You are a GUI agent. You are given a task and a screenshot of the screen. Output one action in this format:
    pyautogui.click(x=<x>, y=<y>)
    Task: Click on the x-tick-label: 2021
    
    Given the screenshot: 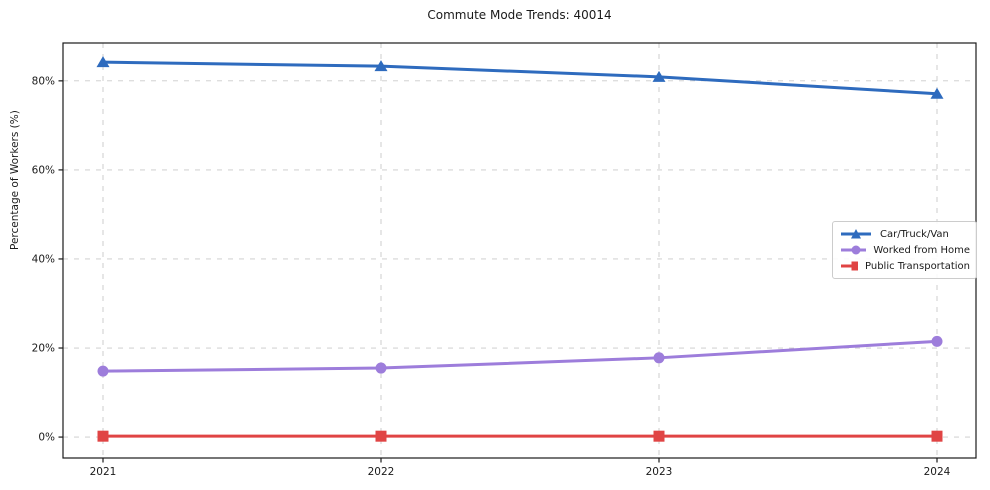 What is the action you would take?
    pyautogui.click(x=103, y=472)
    